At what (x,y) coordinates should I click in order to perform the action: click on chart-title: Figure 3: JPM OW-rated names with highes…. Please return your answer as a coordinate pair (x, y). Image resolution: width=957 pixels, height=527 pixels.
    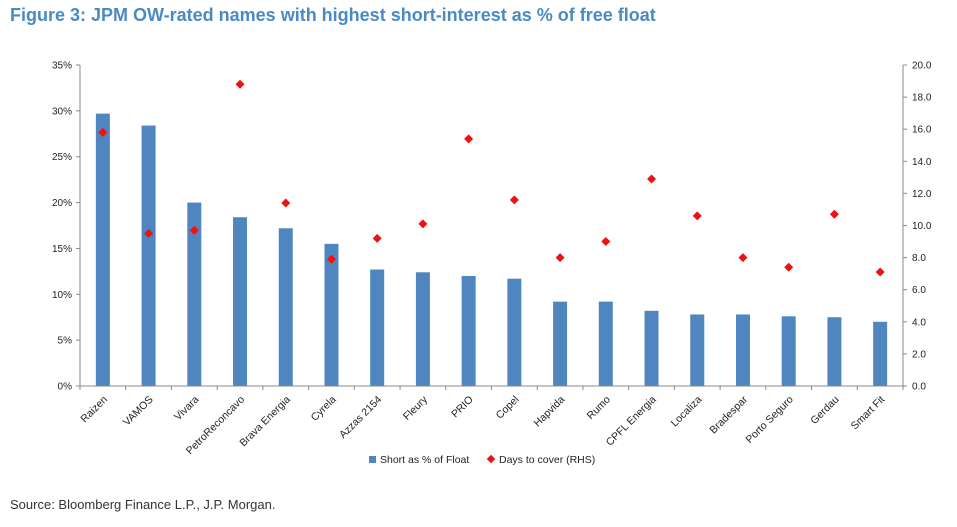
    Looking at the image, I should click on (333, 15).